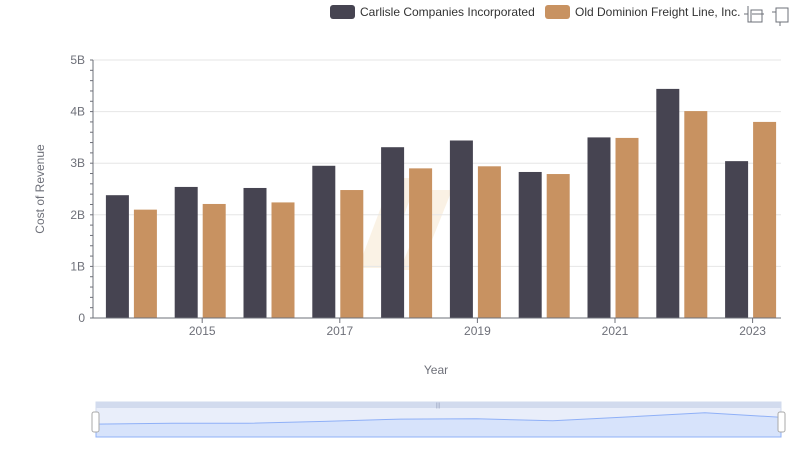 The width and height of the screenshot is (800, 461). Describe the element at coordinates (95, 422) in the screenshot. I see `zoom-handle-left` at that location.